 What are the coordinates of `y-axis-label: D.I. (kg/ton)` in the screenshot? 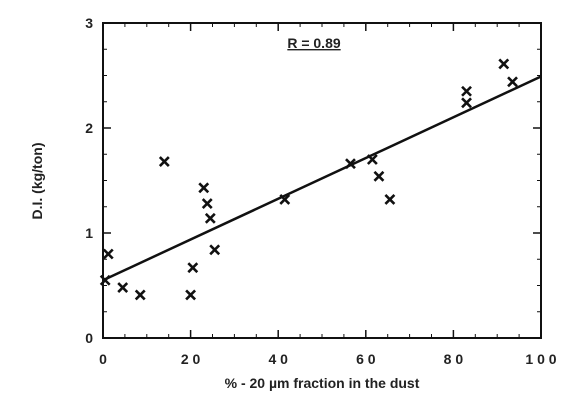 It's located at (37, 181).